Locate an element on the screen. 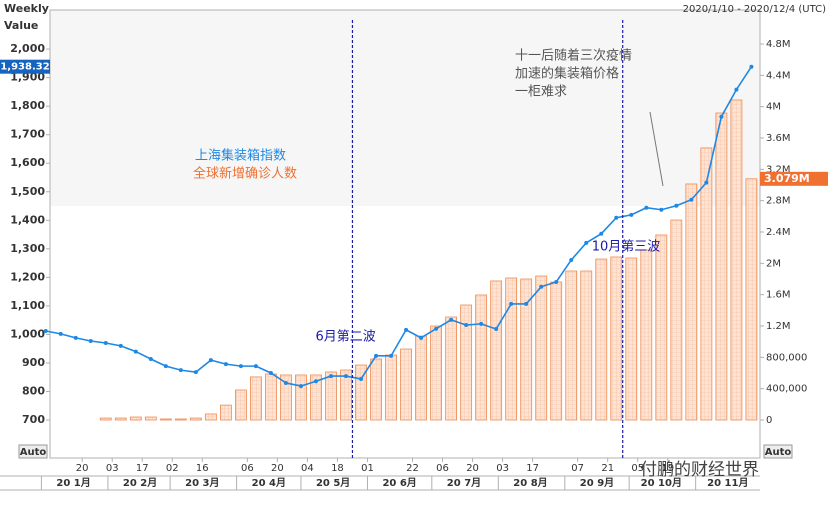  month-label: 20 7月 is located at coordinates (464, 483).